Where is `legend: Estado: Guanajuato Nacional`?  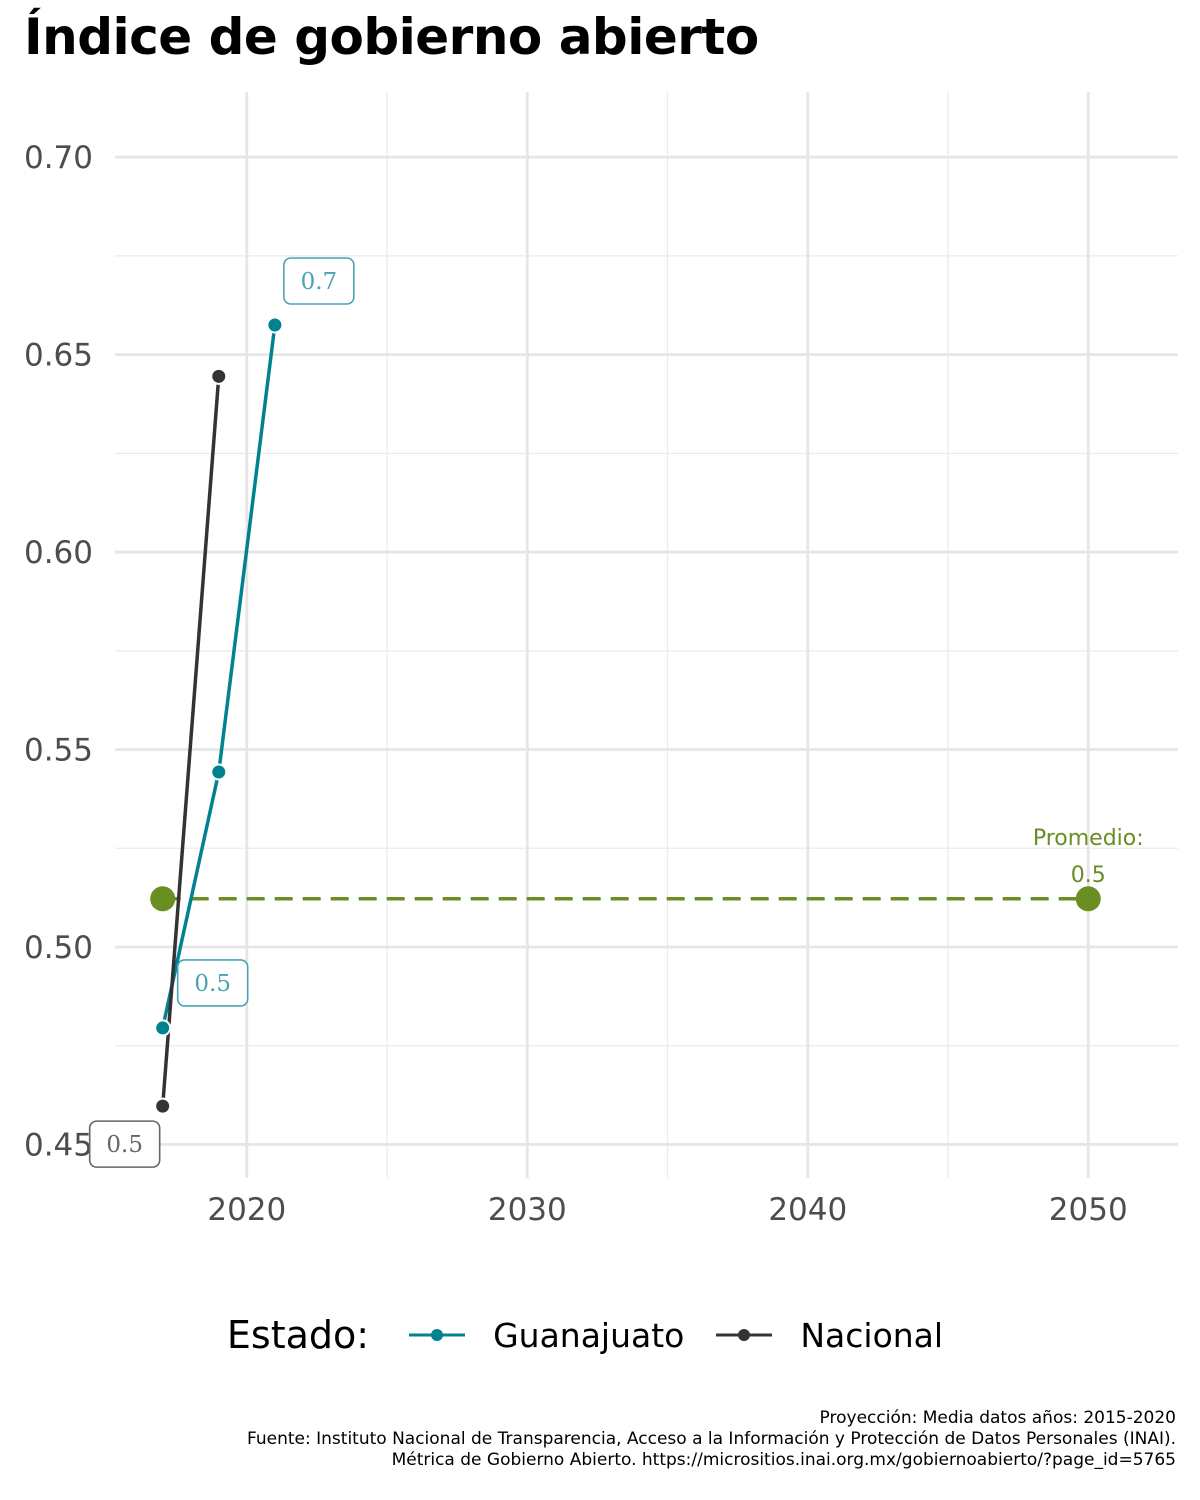
legend: Estado: Guanajuato Nacional is located at coordinates (600, 1335).